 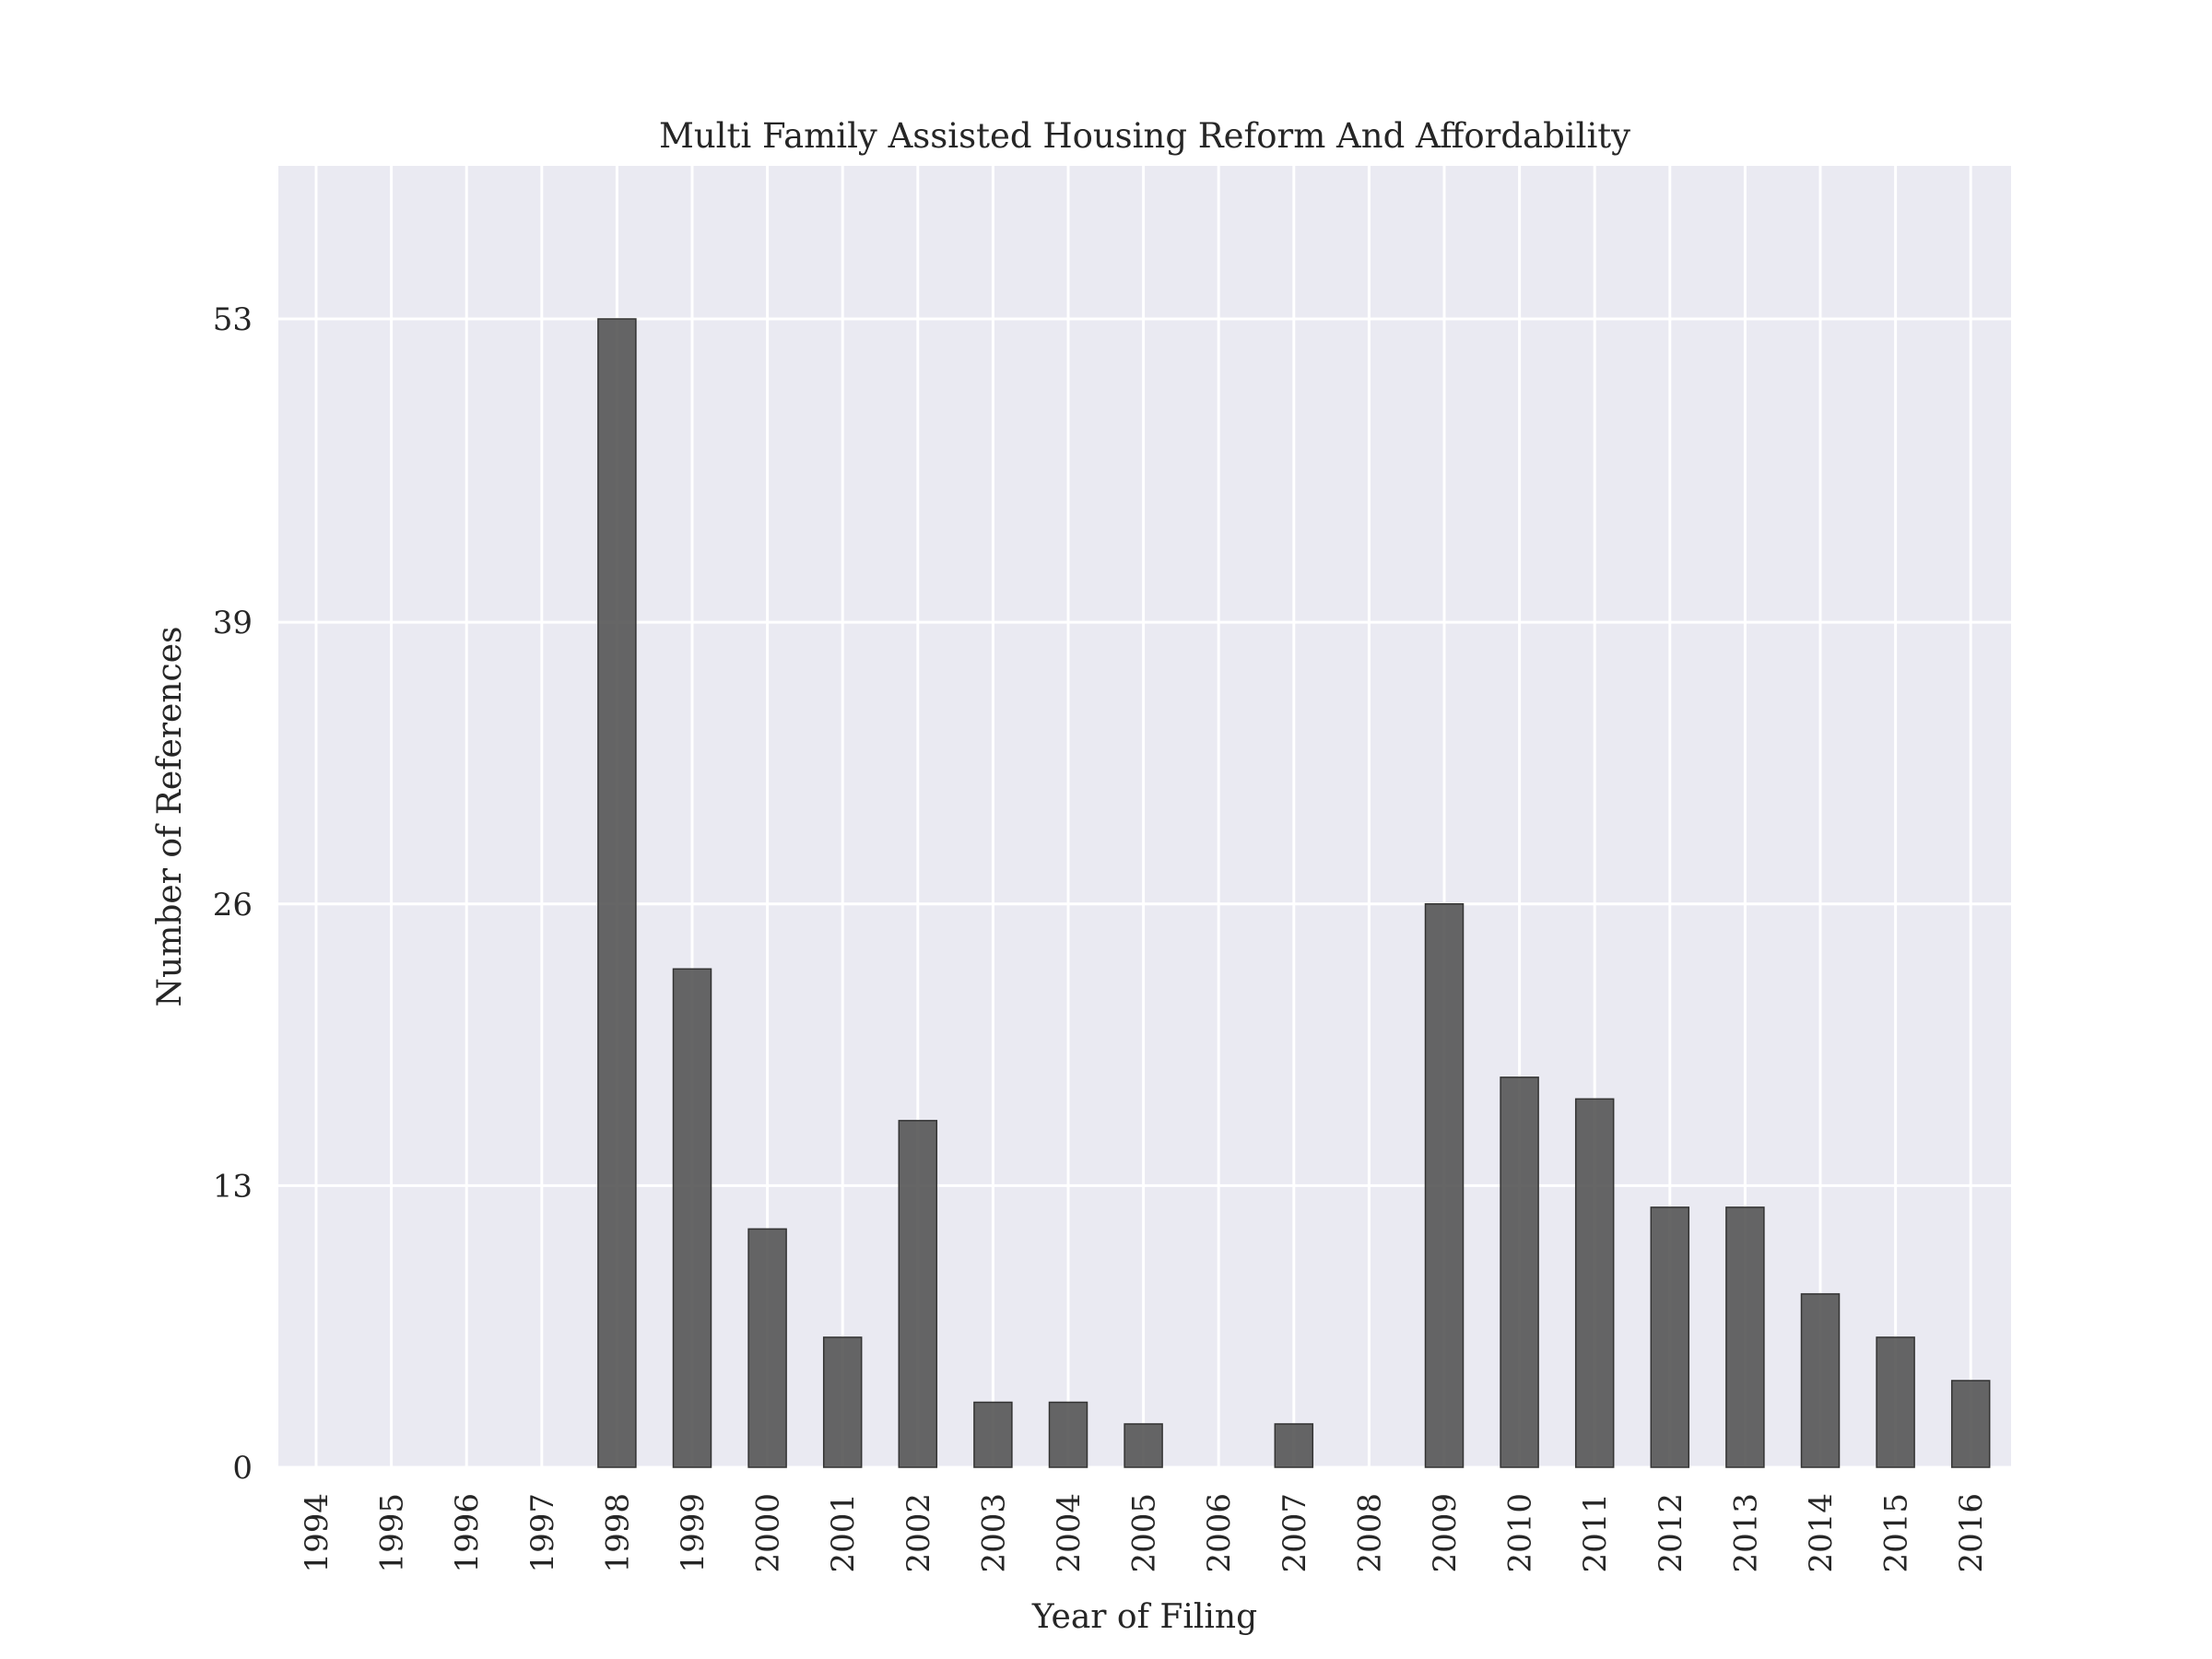 I want to click on bar-2012, so click(x=1670, y=1337).